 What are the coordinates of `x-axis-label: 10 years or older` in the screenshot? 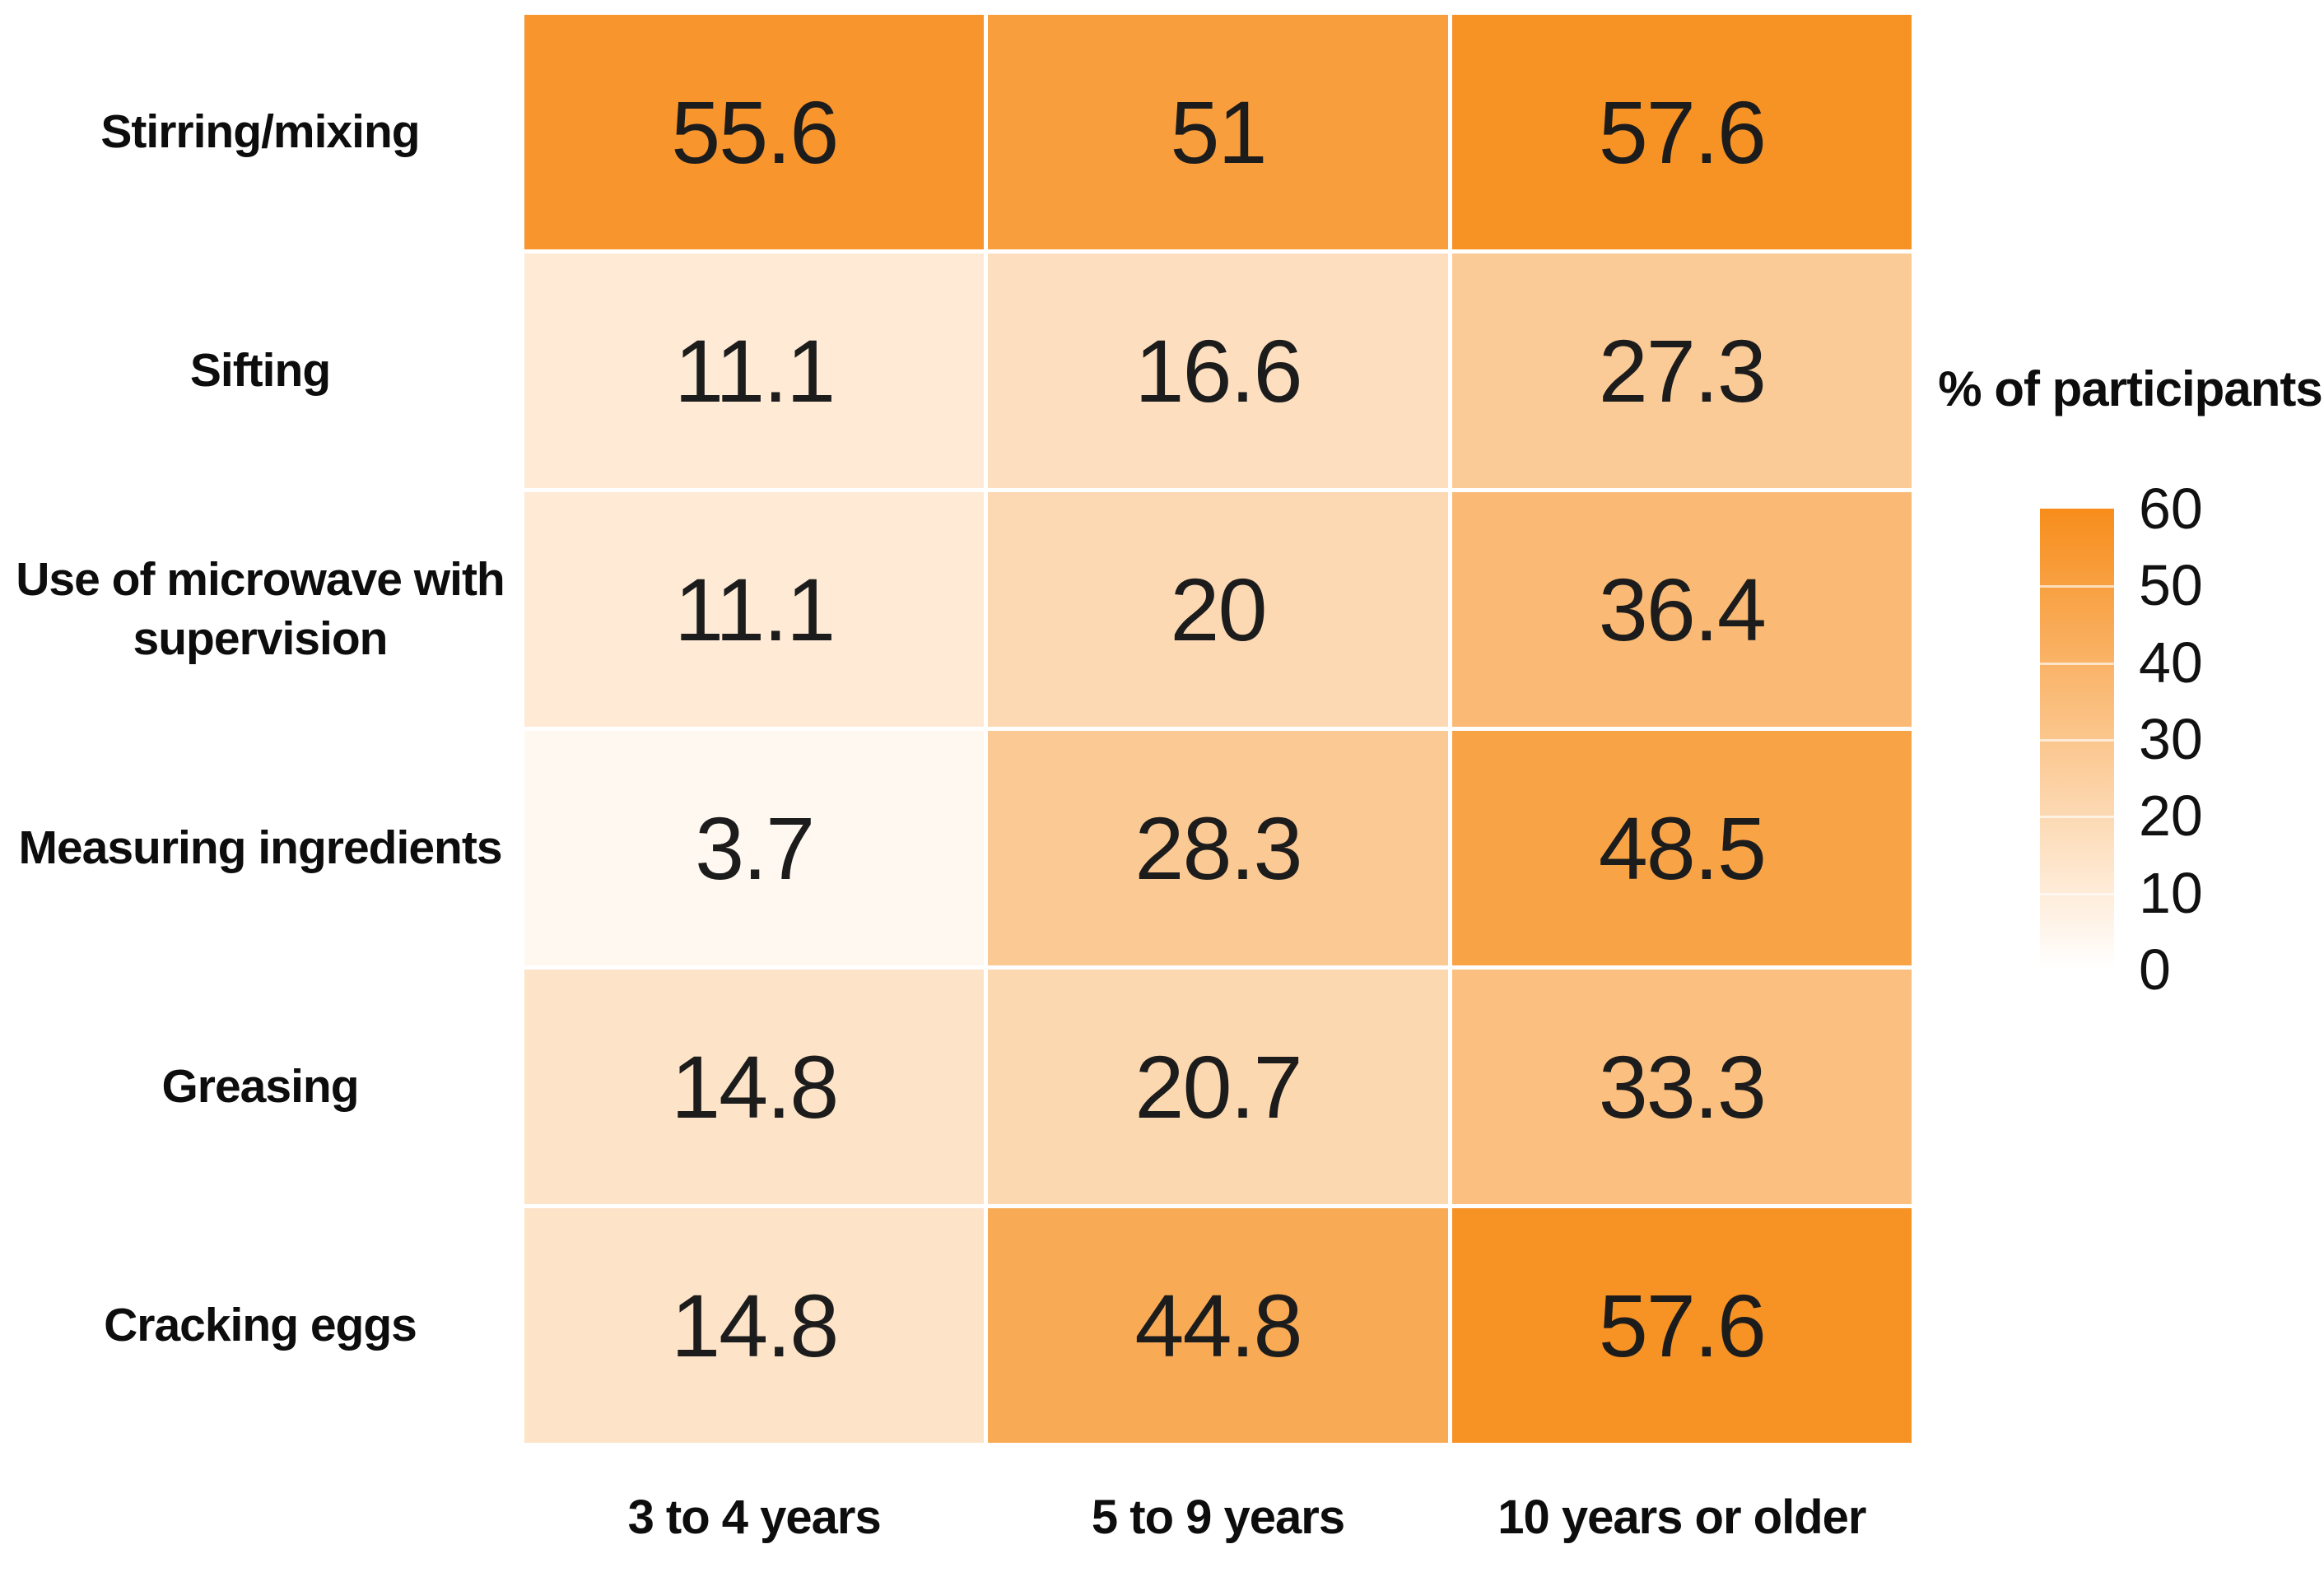 It's located at (1681, 1517).